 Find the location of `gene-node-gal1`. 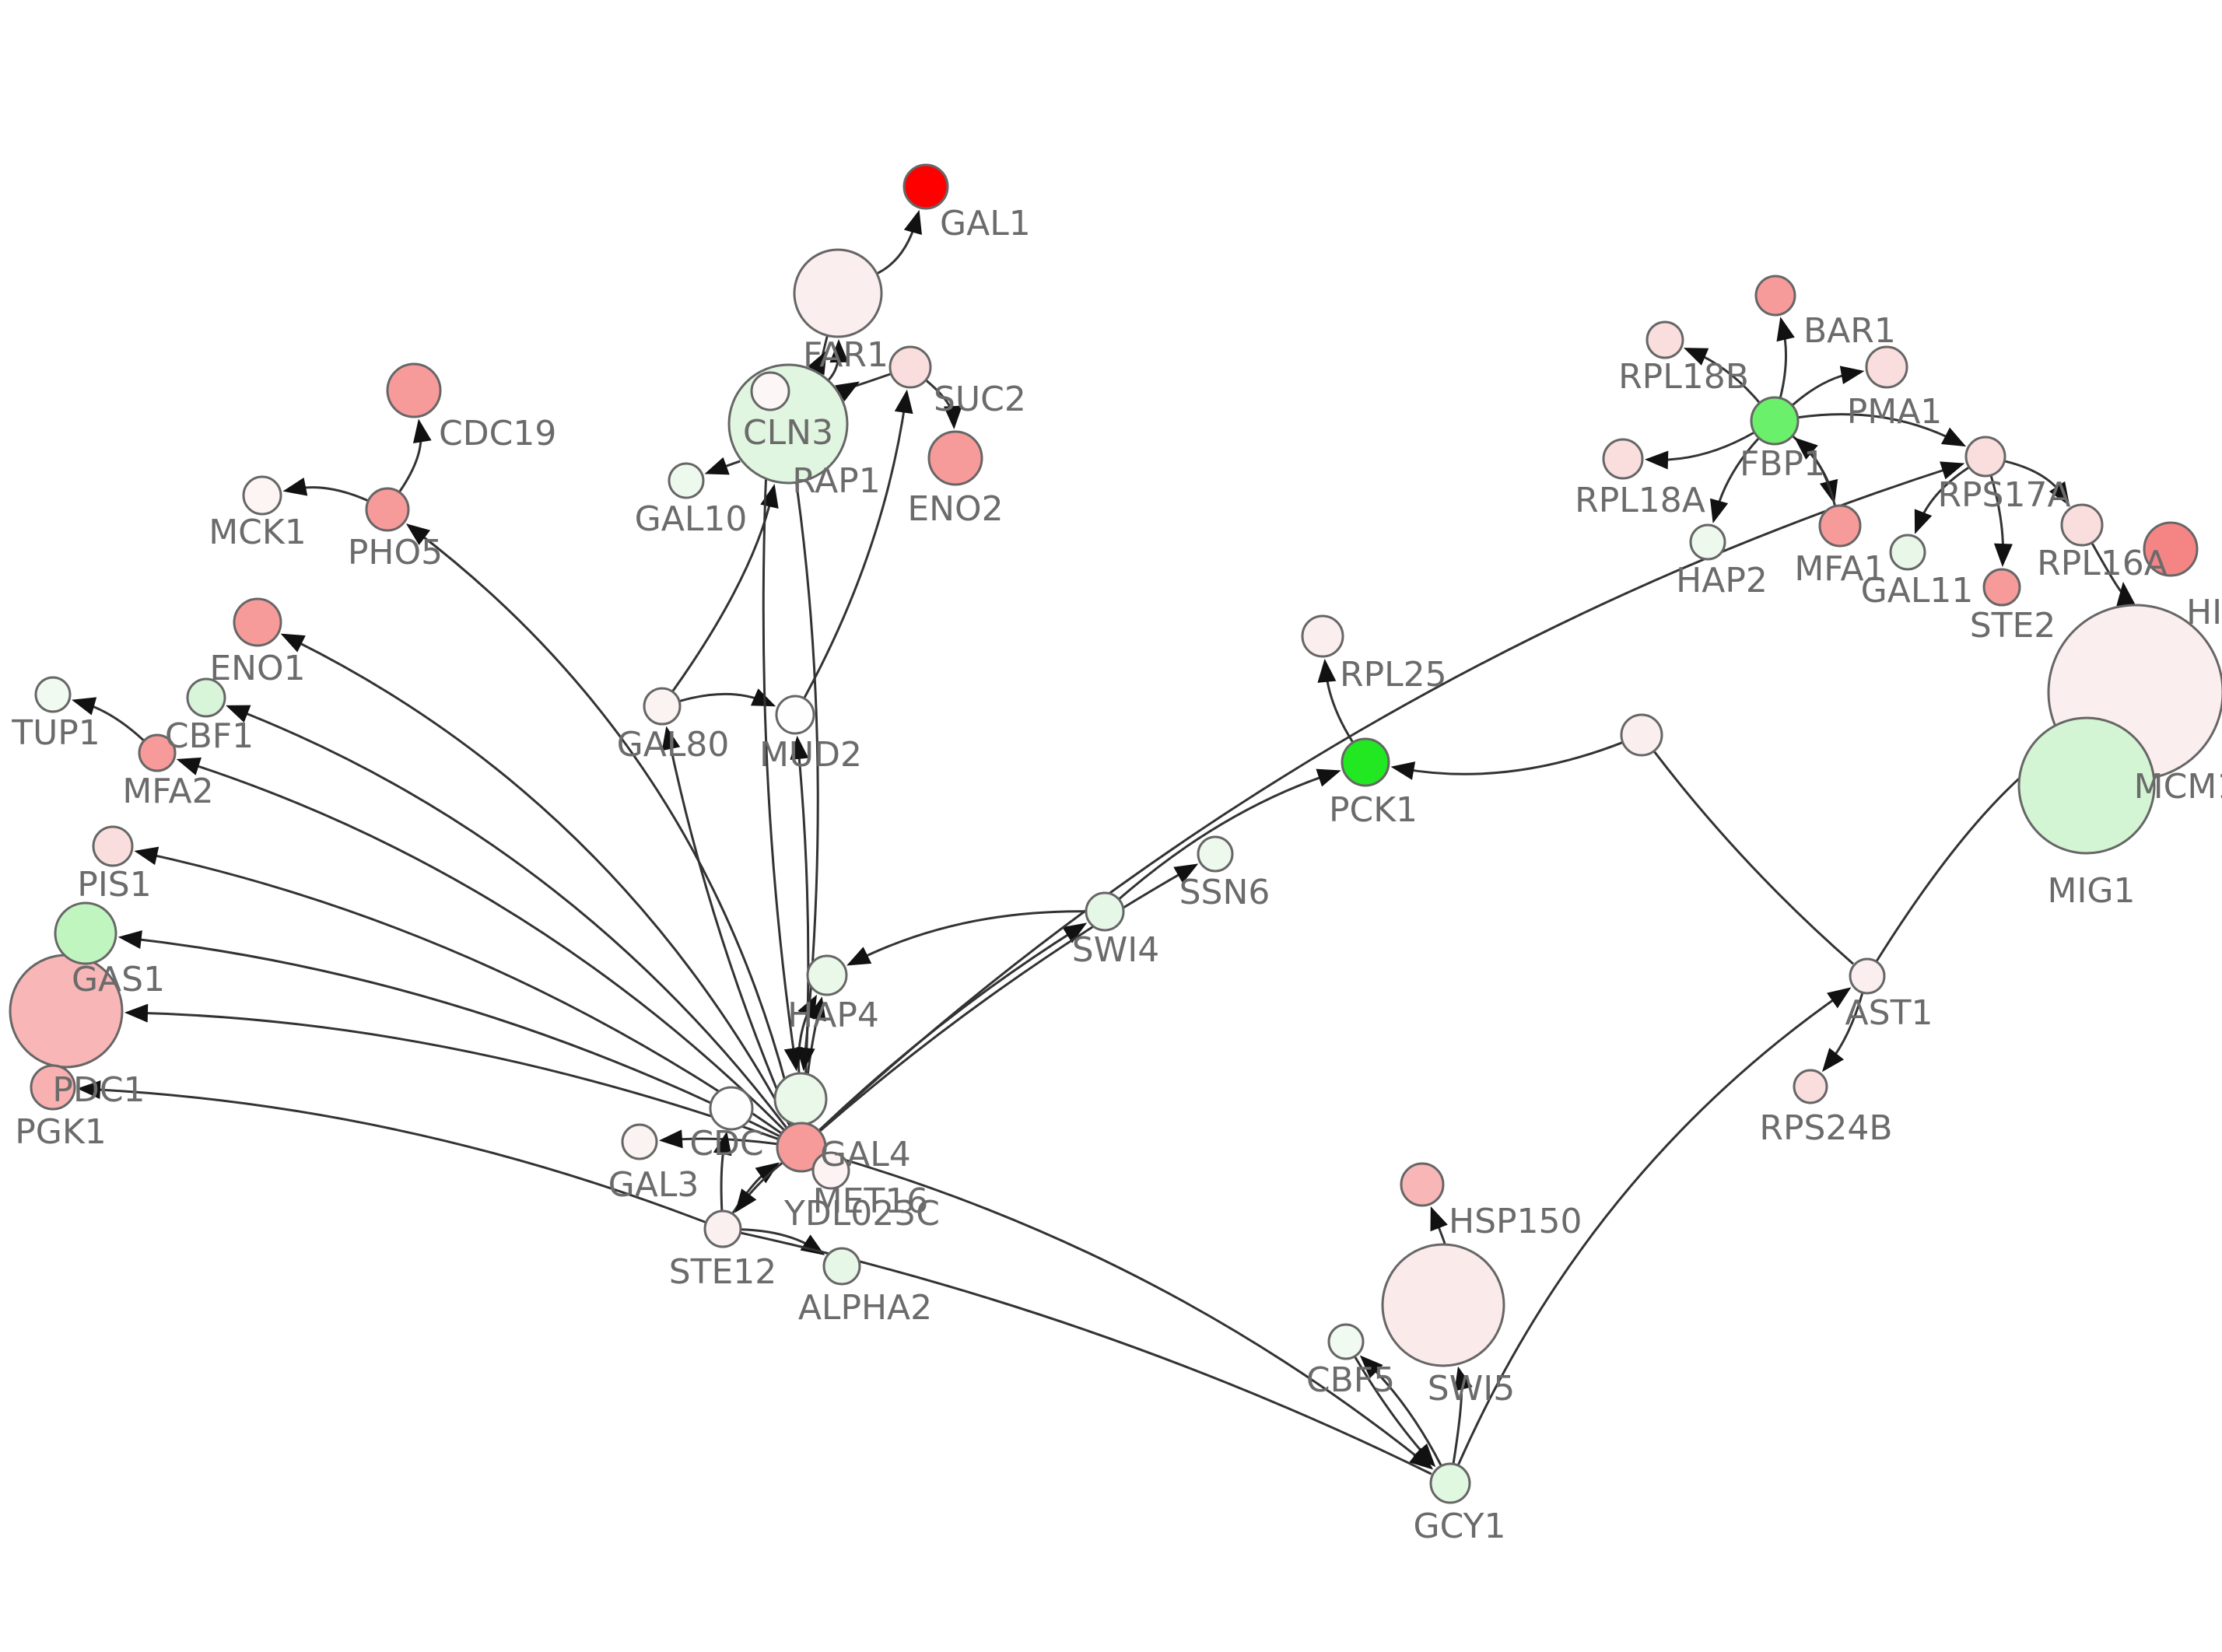

gene-node-gal1 is located at coordinates (925, 187).